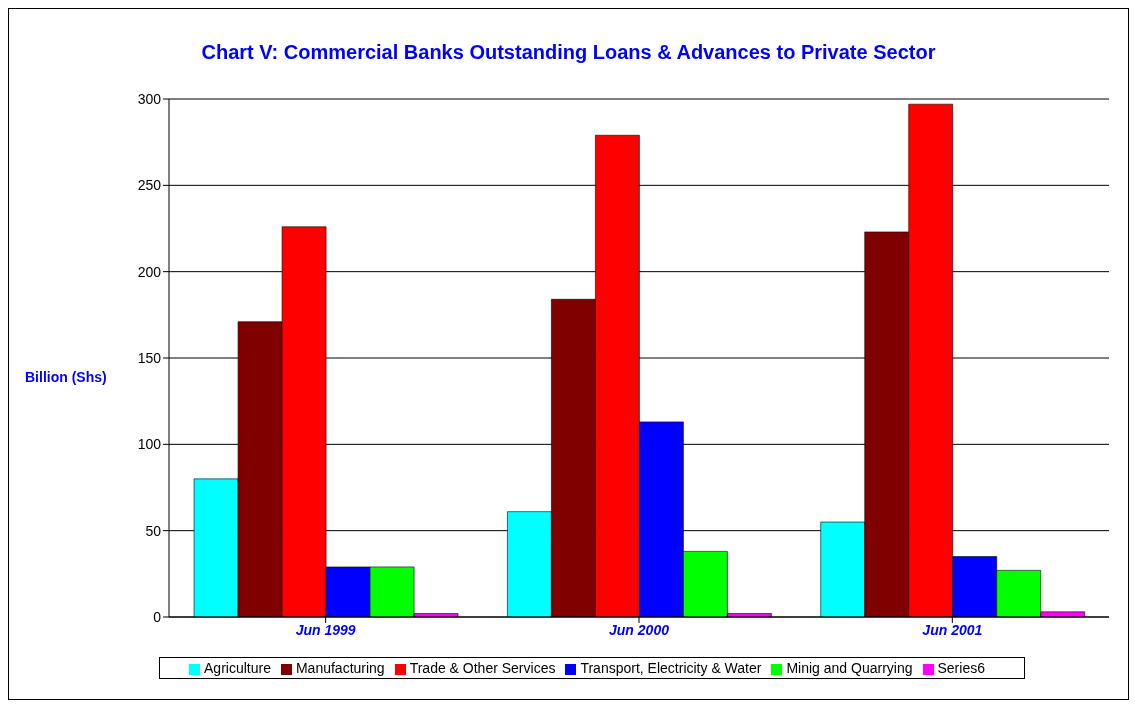  What do you see at coordinates (153, 530) in the screenshot?
I see `y-tick-label: 50` at bounding box center [153, 530].